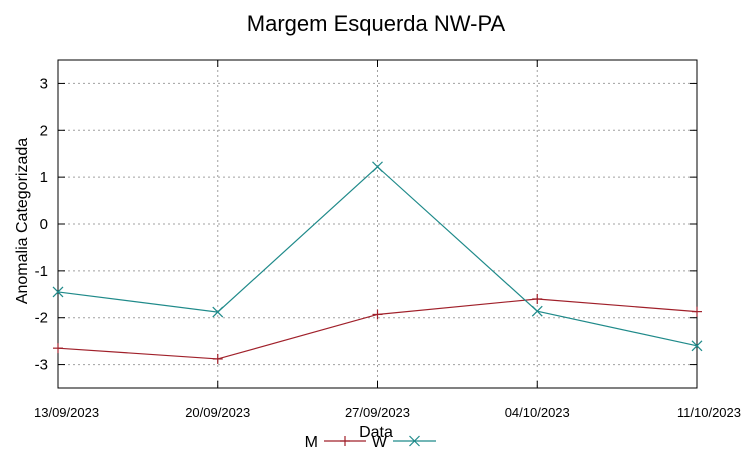 The image size is (753, 458). I want to click on series-line-m, so click(377, 329).